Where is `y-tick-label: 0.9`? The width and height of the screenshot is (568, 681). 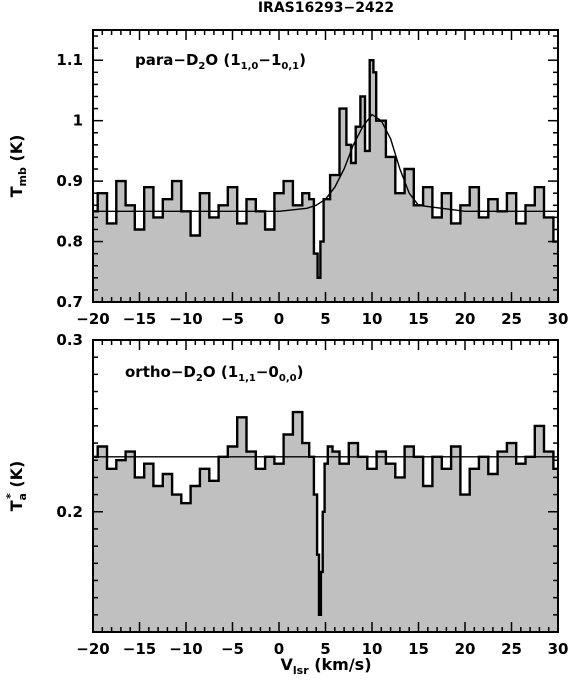 y-tick-label: 0.9 is located at coordinates (69, 181).